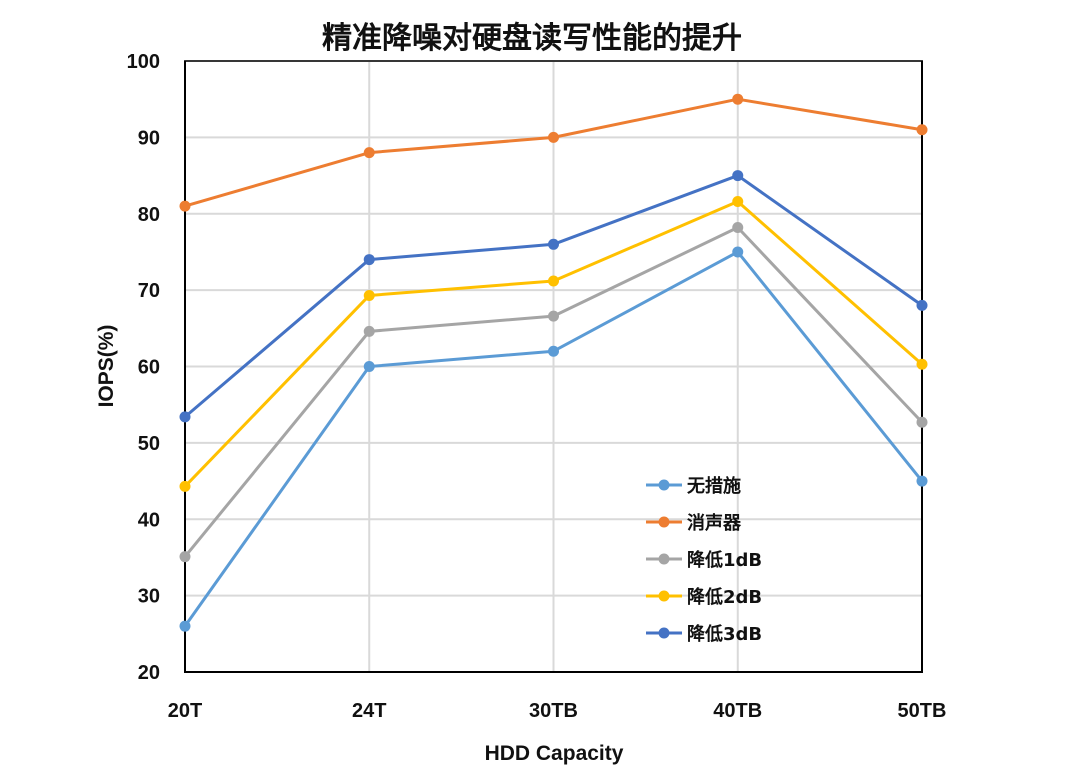 The width and height of the screenshot is (1080, 784). Describe the element at coordinates (106, 366) in the screenshot. I see `y-axis-label: IOPS(%)` at that location.